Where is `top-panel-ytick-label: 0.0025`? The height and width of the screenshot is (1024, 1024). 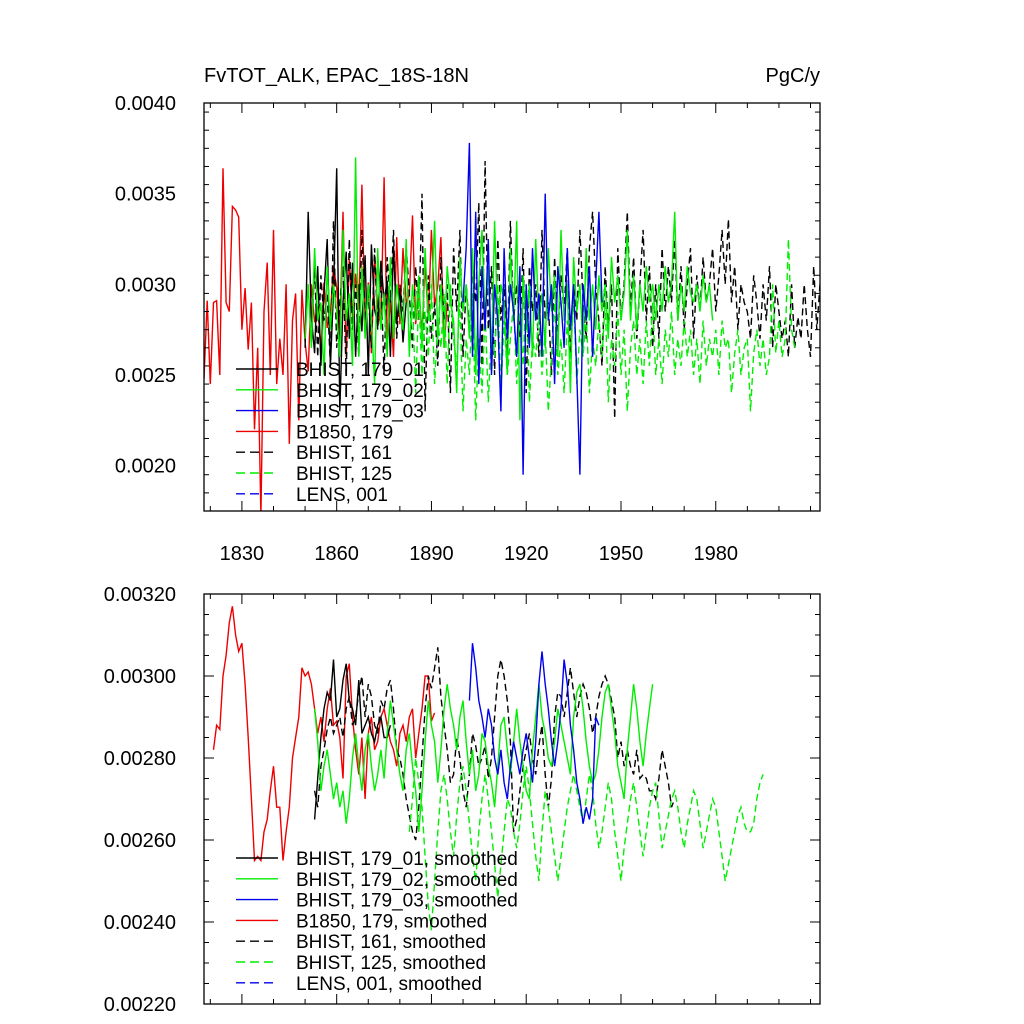 top-panel-ytick-label: 0.0025 is located at coordinates (145, 376).